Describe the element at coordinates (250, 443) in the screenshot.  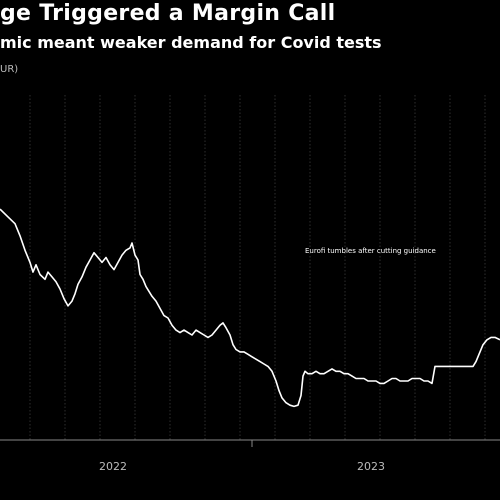
I see `x-axis` at that location.